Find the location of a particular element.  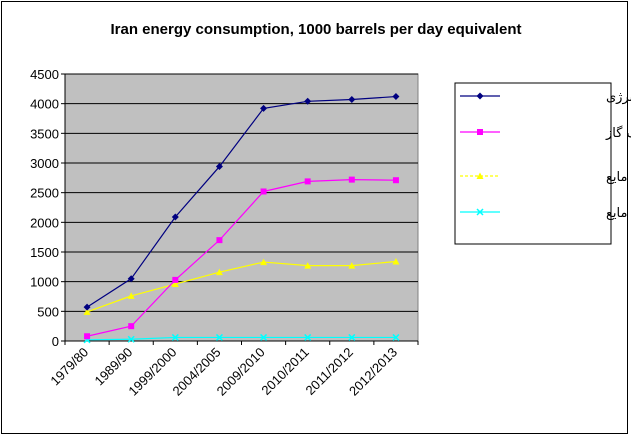

legend-box is located at coordinates (533, 163).